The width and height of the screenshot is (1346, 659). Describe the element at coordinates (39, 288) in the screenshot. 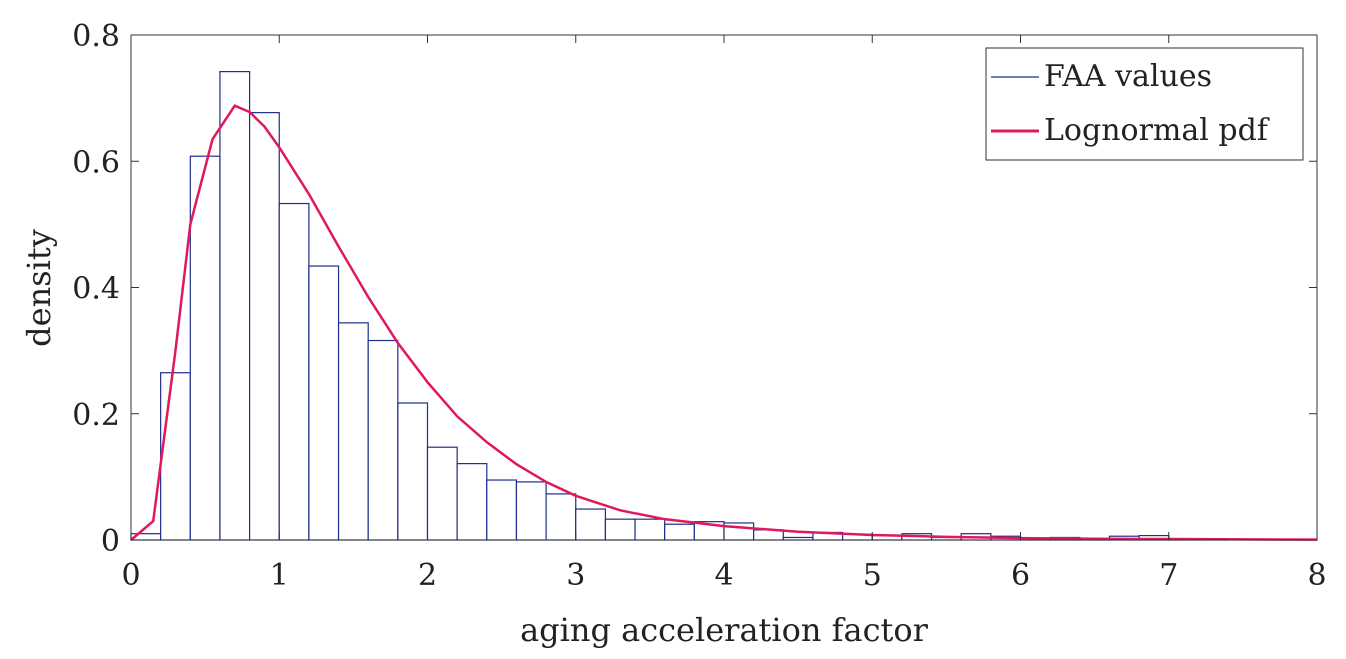

I see `y-axis-label: density` at that location.